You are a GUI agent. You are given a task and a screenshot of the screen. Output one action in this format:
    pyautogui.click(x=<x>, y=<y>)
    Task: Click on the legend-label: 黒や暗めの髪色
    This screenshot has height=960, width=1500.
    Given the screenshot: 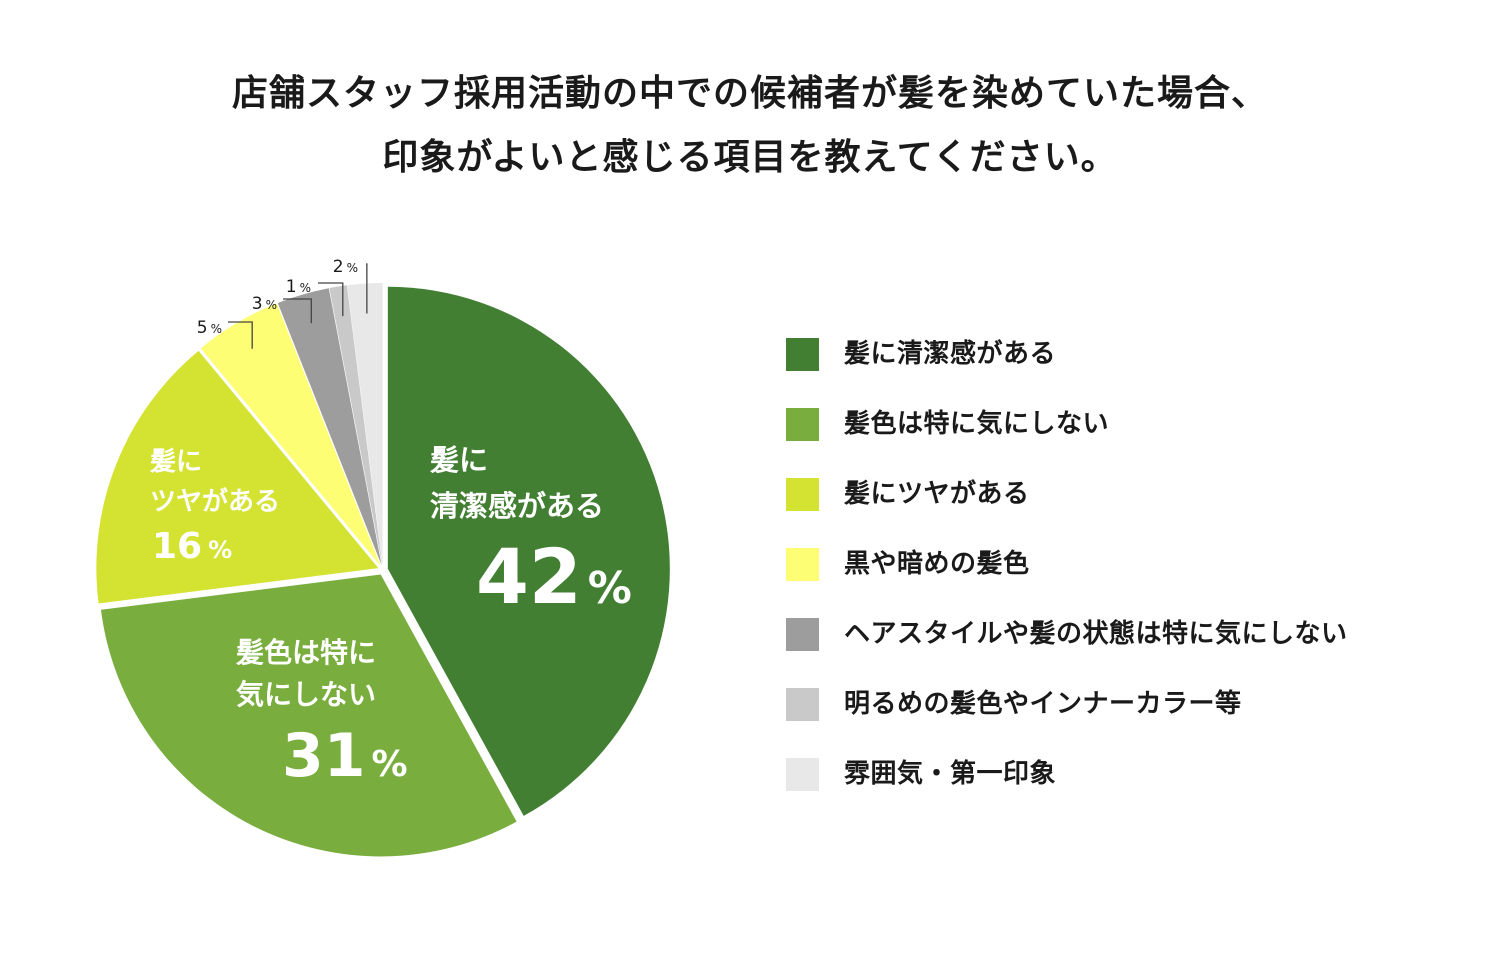 What is the action you would take?
    pyautogui.click(x=937, y=564)
    